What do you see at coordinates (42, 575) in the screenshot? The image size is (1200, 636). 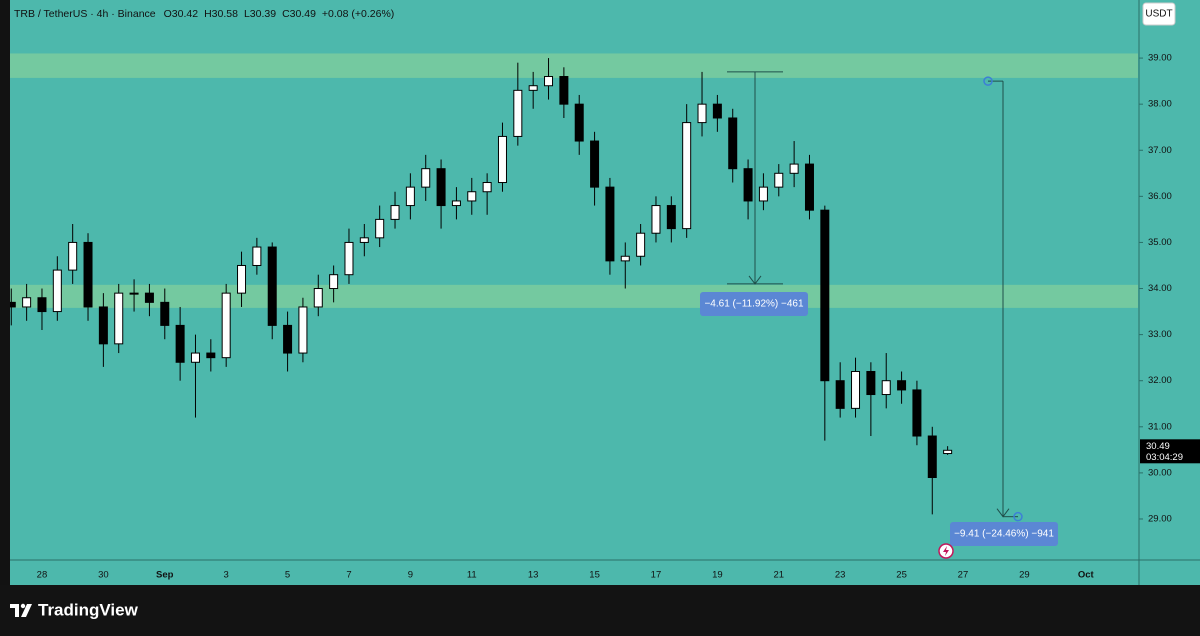 I see `x-tick-label: 28` at bounding box center [42, 575].